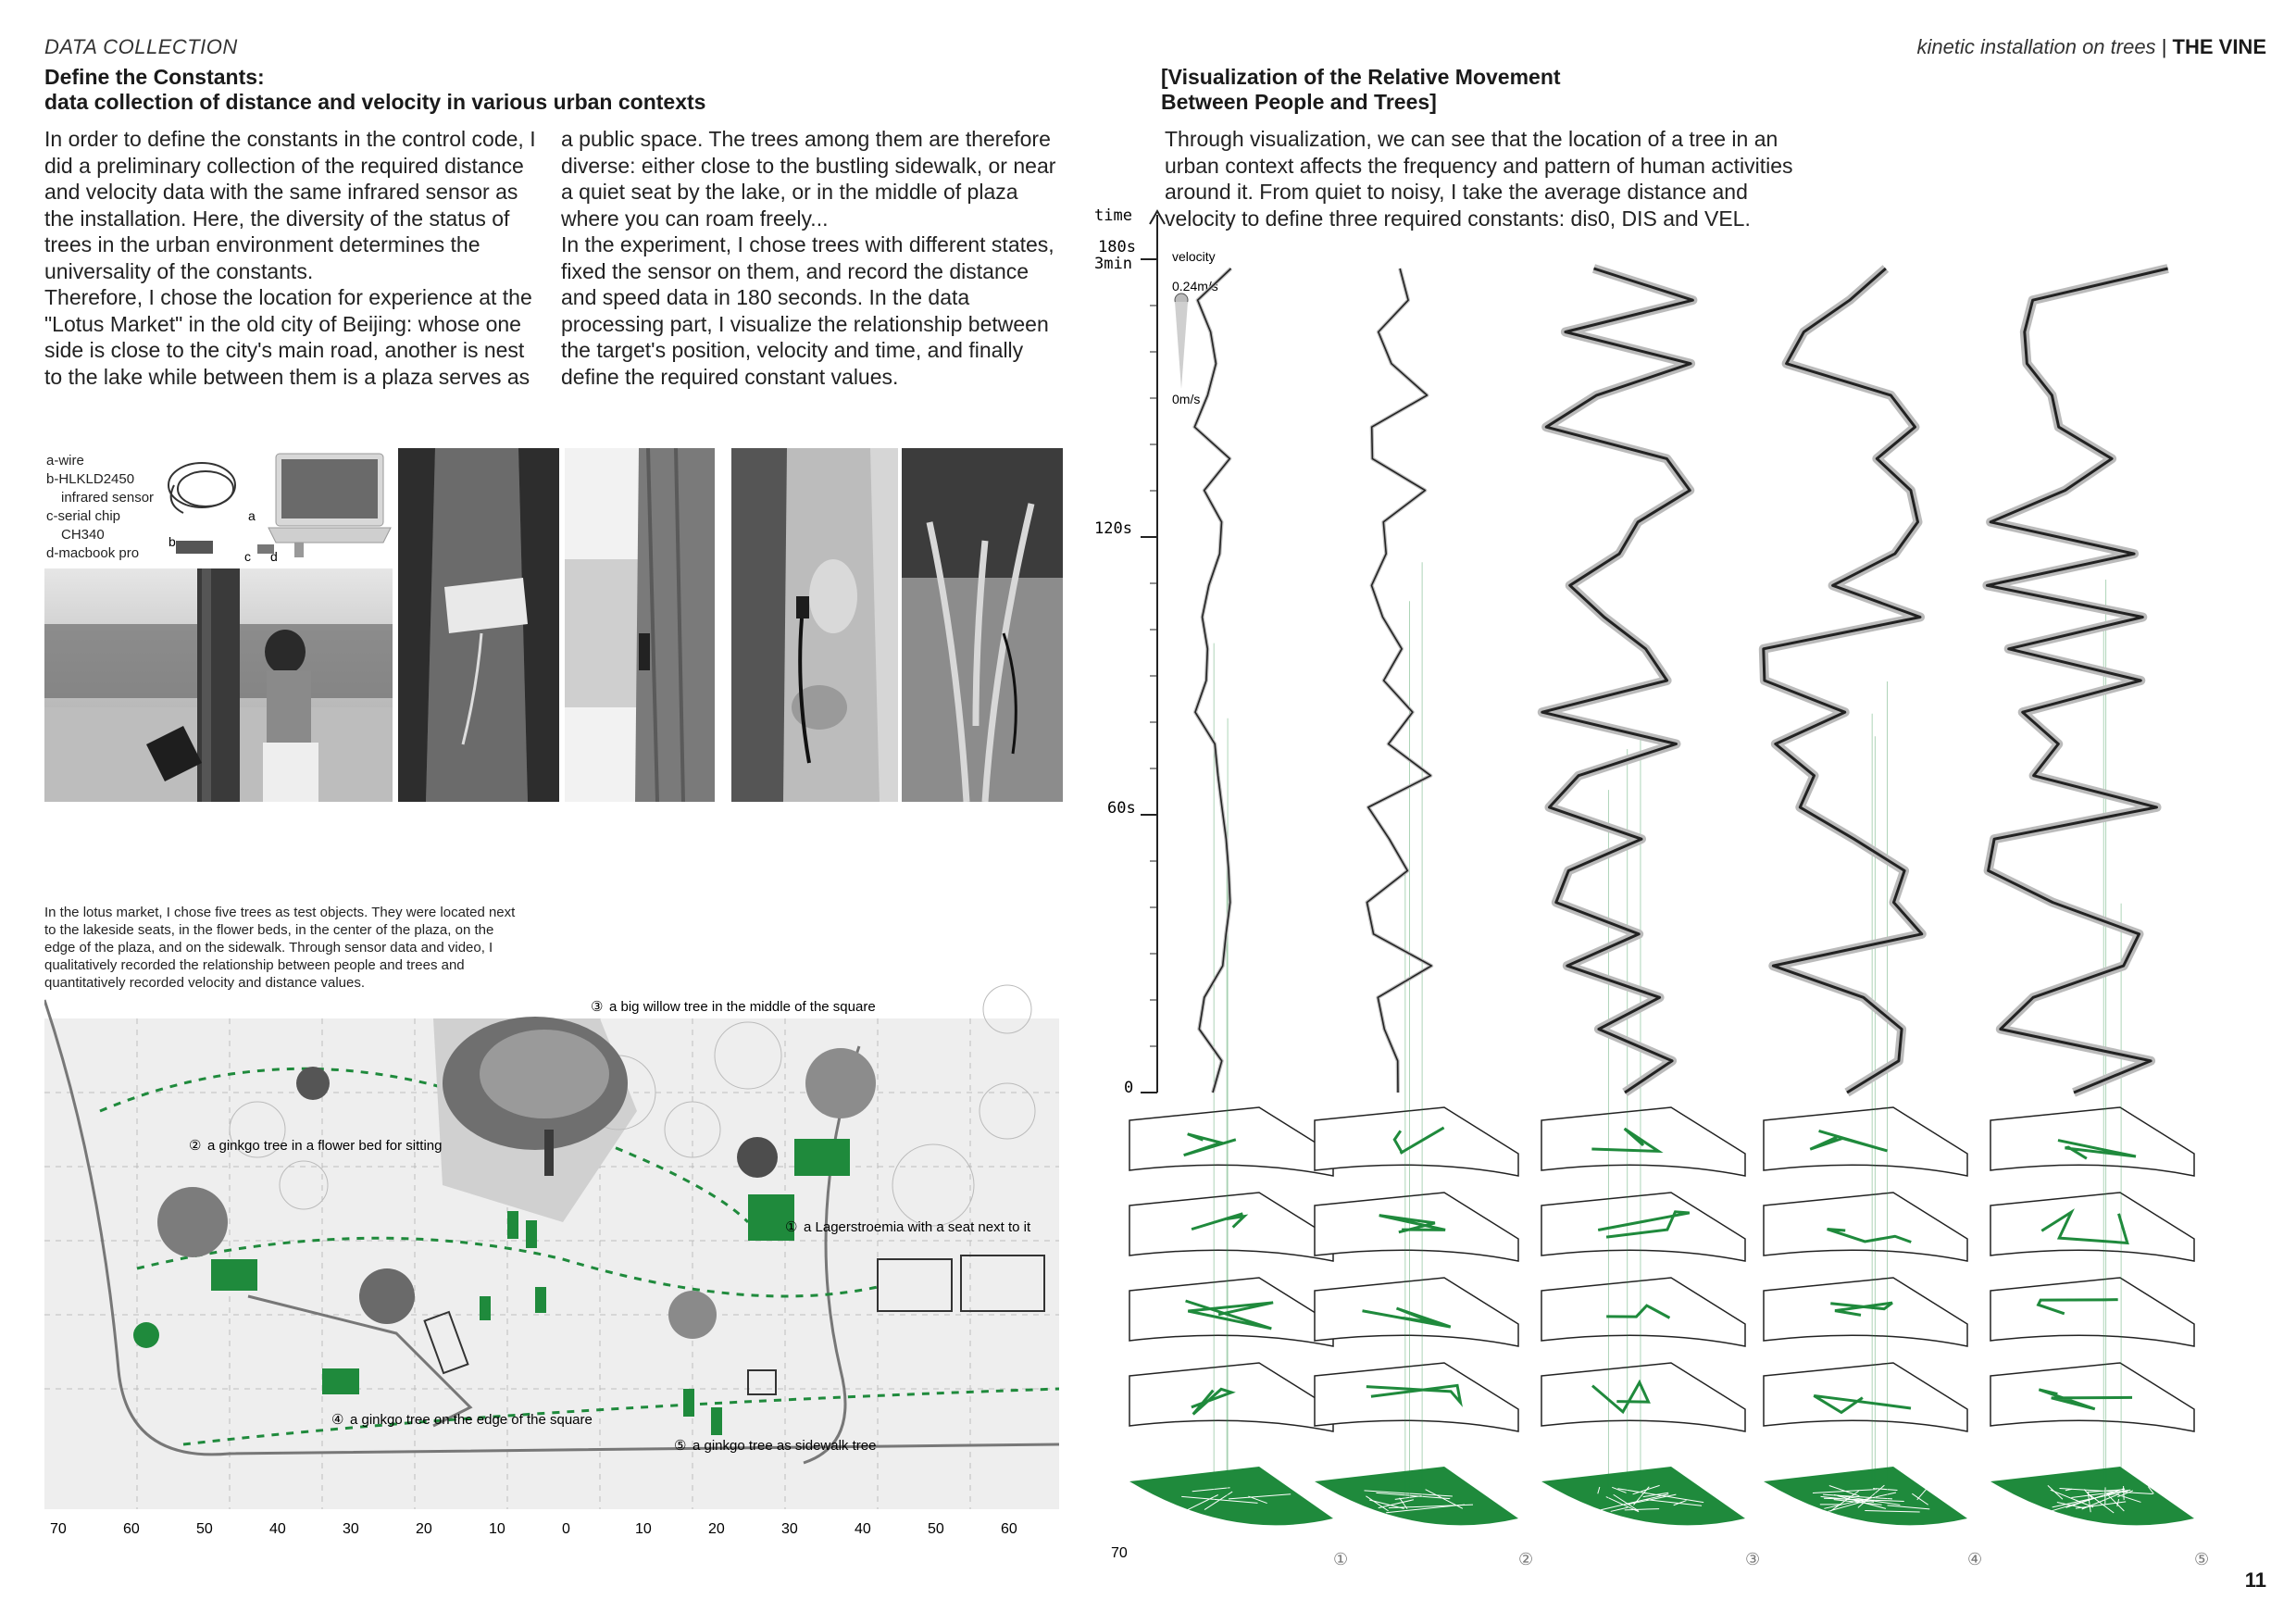 Image resolution: width=2296 pixels, height=1624 pixels. Describe the element at coordinates (1117, 247) in the screenshot. I see `time-tick-label: 180s` at that location.